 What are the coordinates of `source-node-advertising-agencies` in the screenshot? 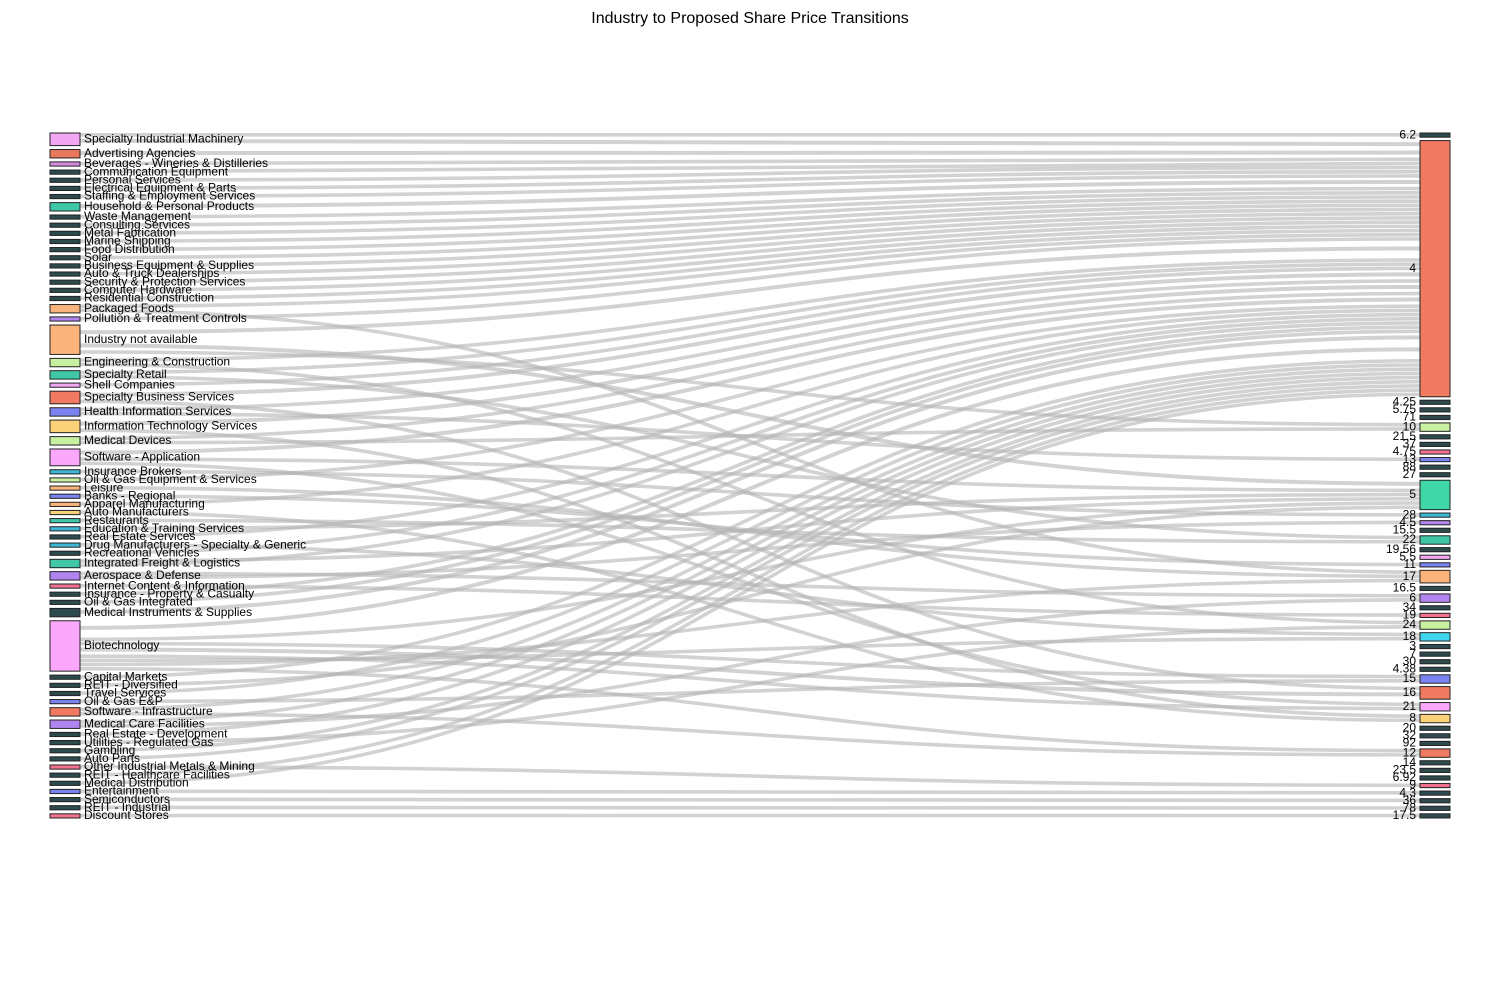 It's located at (65, 154).